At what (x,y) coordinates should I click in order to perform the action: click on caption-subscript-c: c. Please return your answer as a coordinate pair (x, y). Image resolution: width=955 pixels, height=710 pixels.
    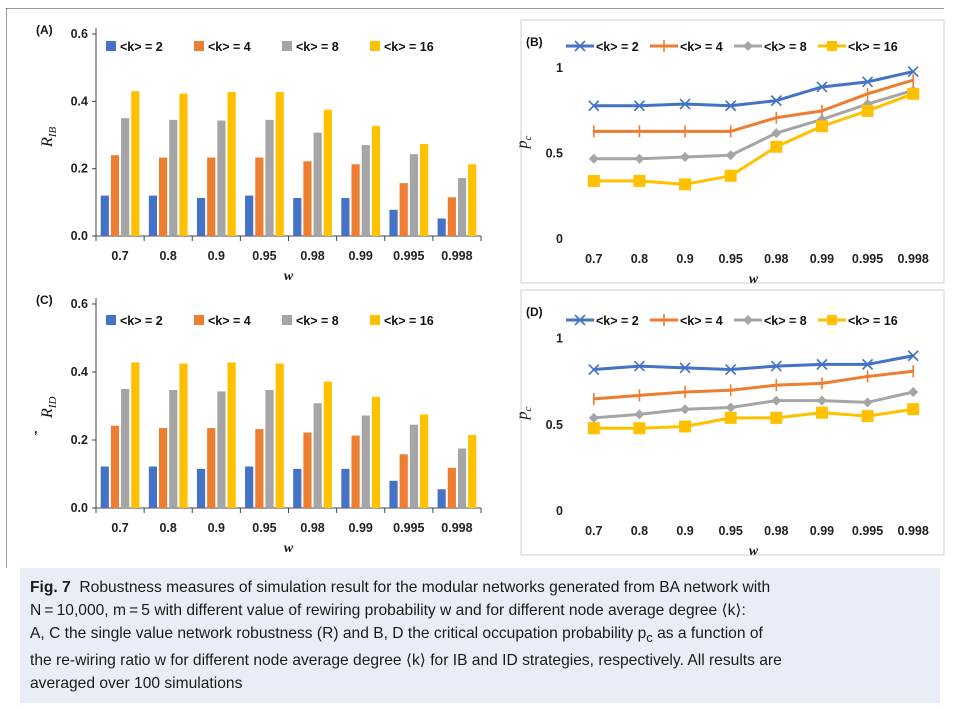
    Looking at the image, I should click on (649, 638).